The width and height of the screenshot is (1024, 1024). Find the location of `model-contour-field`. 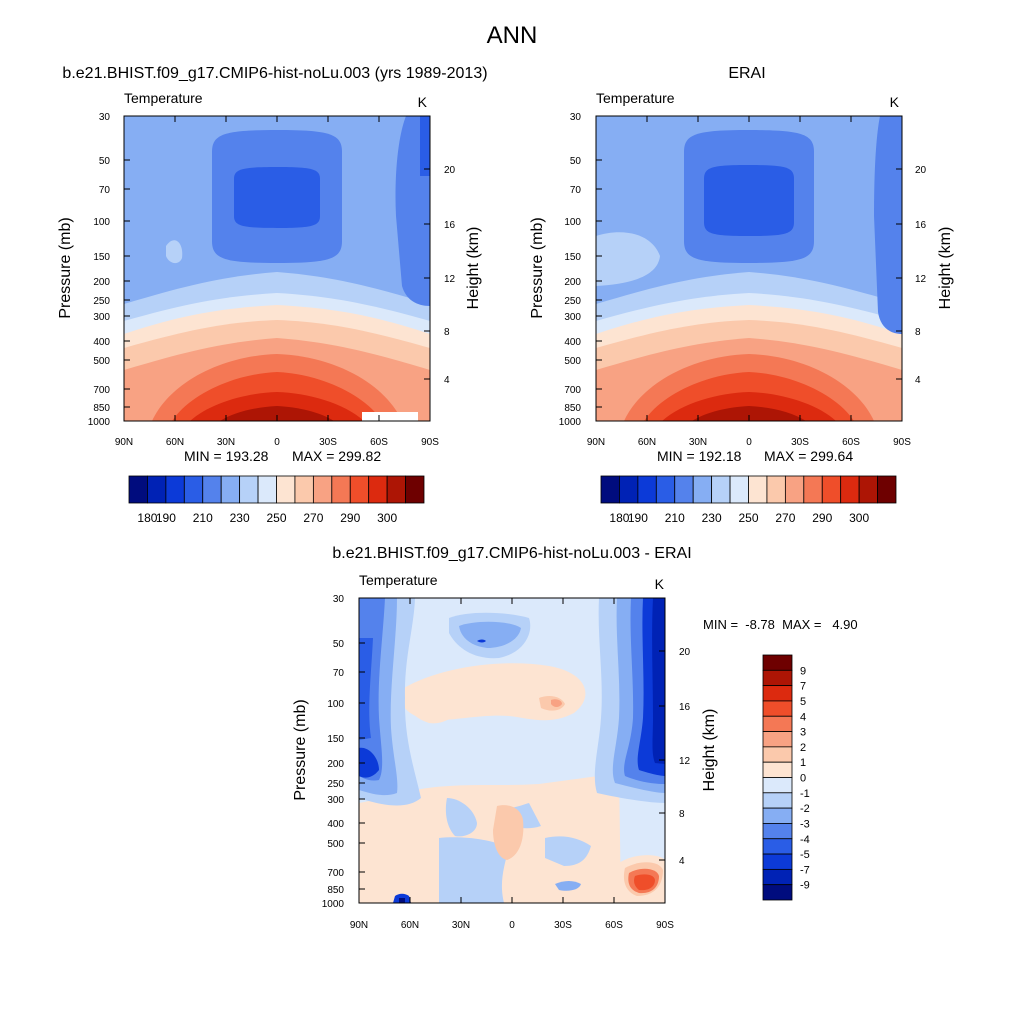

model-contour-field is located at coordinates (277, 268).